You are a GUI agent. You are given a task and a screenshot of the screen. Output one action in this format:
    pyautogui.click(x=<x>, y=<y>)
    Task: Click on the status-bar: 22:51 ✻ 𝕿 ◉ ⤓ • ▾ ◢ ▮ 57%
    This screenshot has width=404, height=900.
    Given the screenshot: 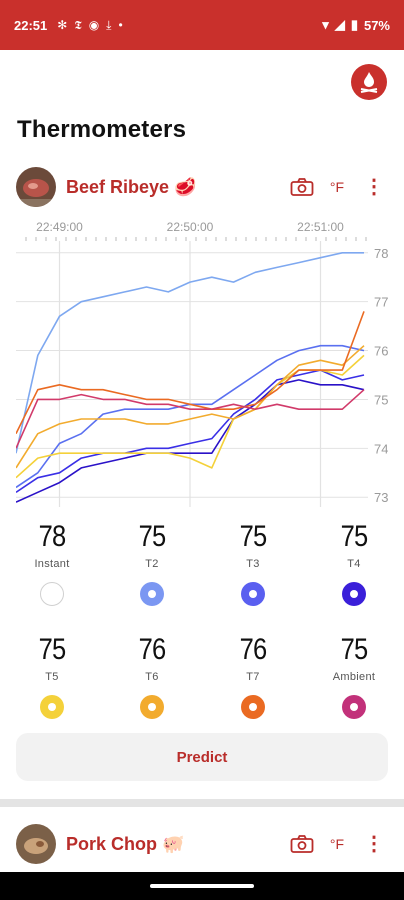 What is the action you would take?
    pyautogui.click(x=202, y=25)
    